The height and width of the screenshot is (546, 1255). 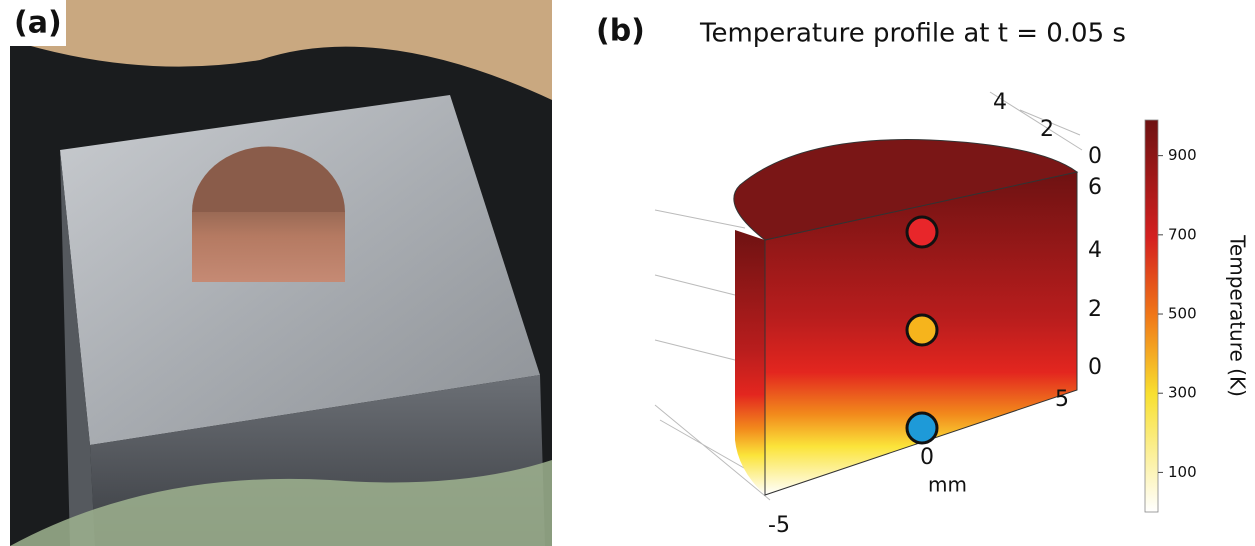 I want to click on plot-title: Temperature profile at t = 0.05 s, so click(x=912, y=34).